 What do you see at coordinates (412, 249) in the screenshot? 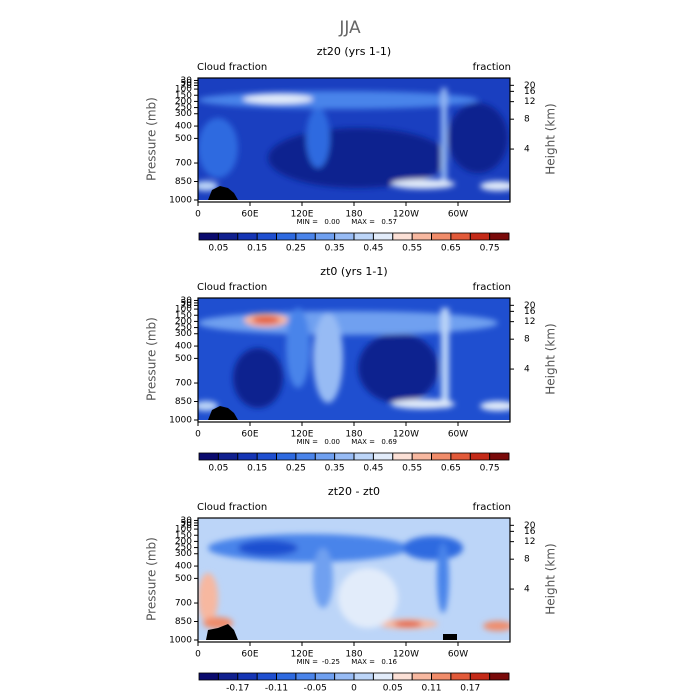
I see `colorbar-label: 0.55` at bounding box center [412, 249].